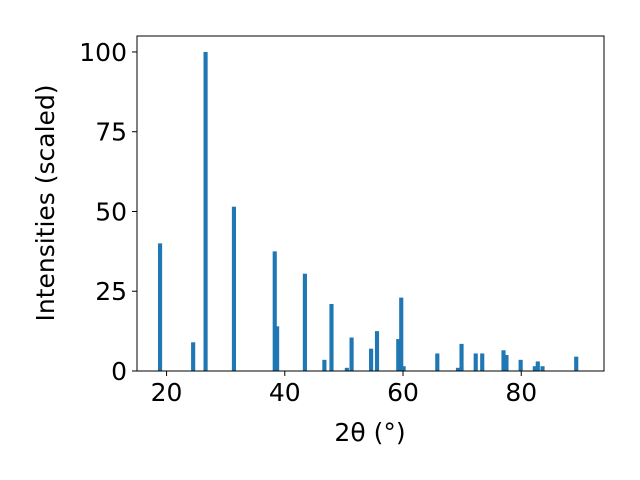 The height and width of the screenshot is (480, 640). What do you see at coordinates (103, 52) in the screenshot?
I see `y-tick-label: 100` at bounding box center [103, 52].